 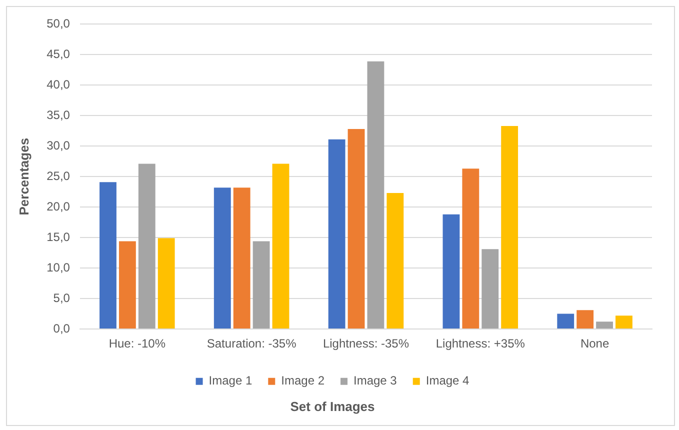 What do you see at coordinates (58, 84) in the screenshot?
I see `y-tick-label: 40,0` at bounding box center [58, 84].